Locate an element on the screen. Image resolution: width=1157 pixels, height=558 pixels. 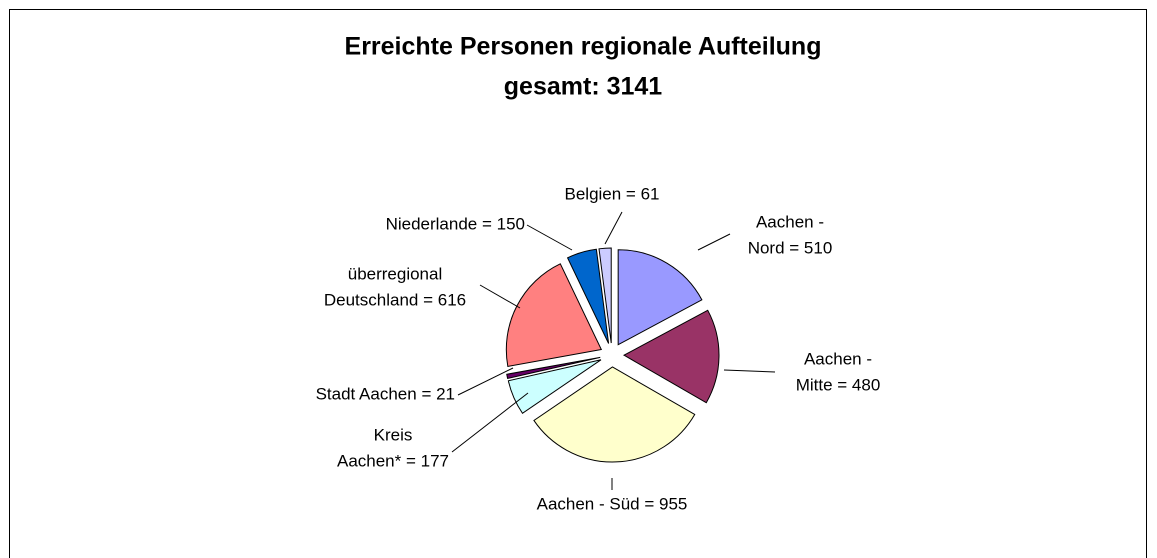
data-label: Niederlande = 150 is located at coordinates (455, 223).